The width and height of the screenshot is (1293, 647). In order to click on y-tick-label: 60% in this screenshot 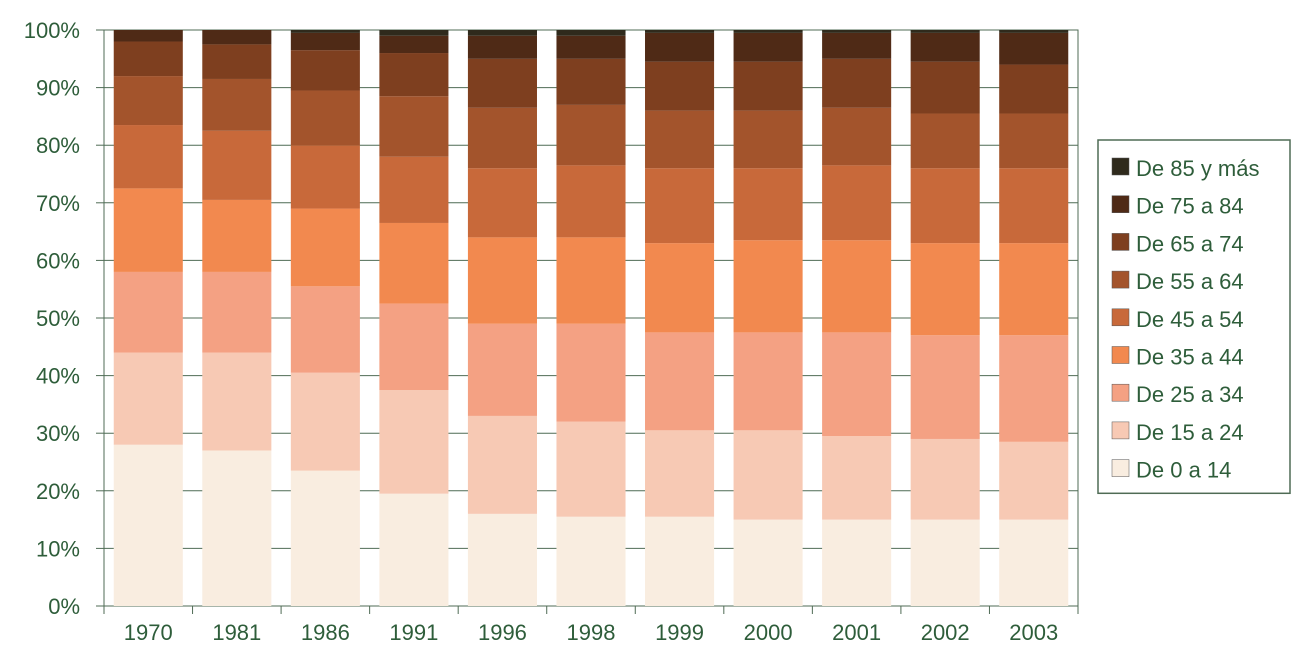, I will do `click(58, 260)`.